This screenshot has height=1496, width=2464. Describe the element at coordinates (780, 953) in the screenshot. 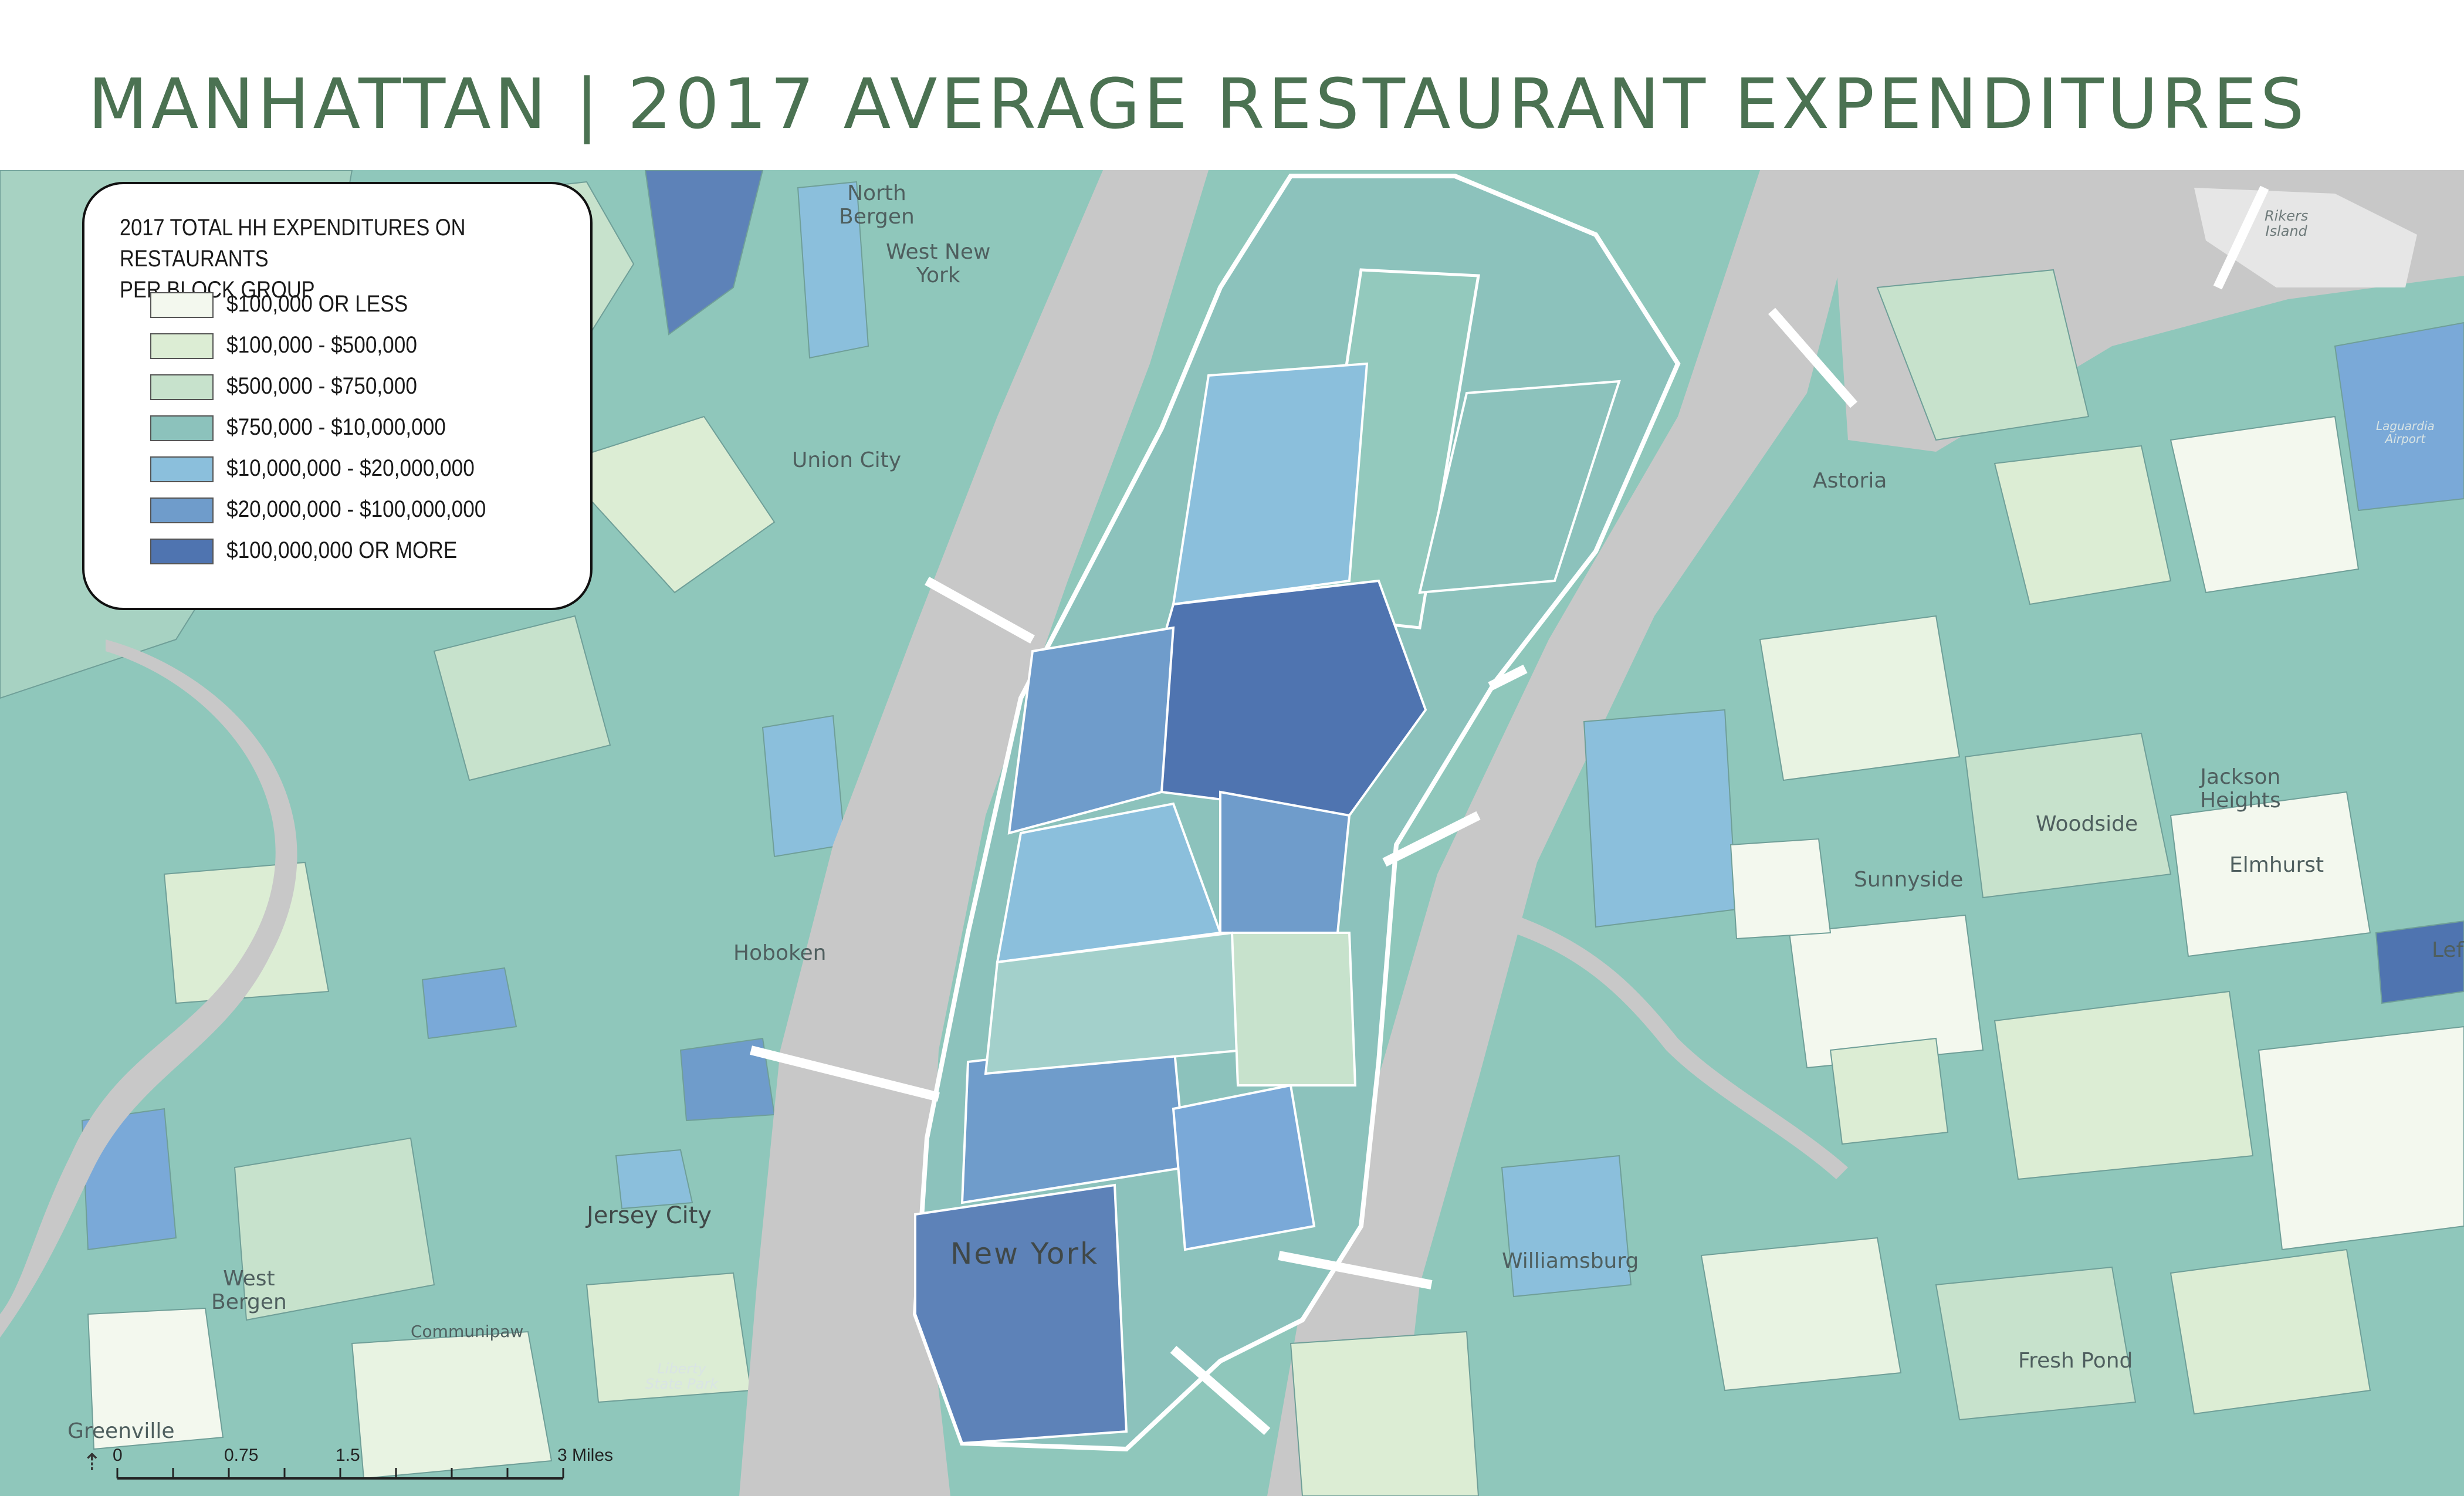

I see `label-hoboken: Hoboken` at that location.